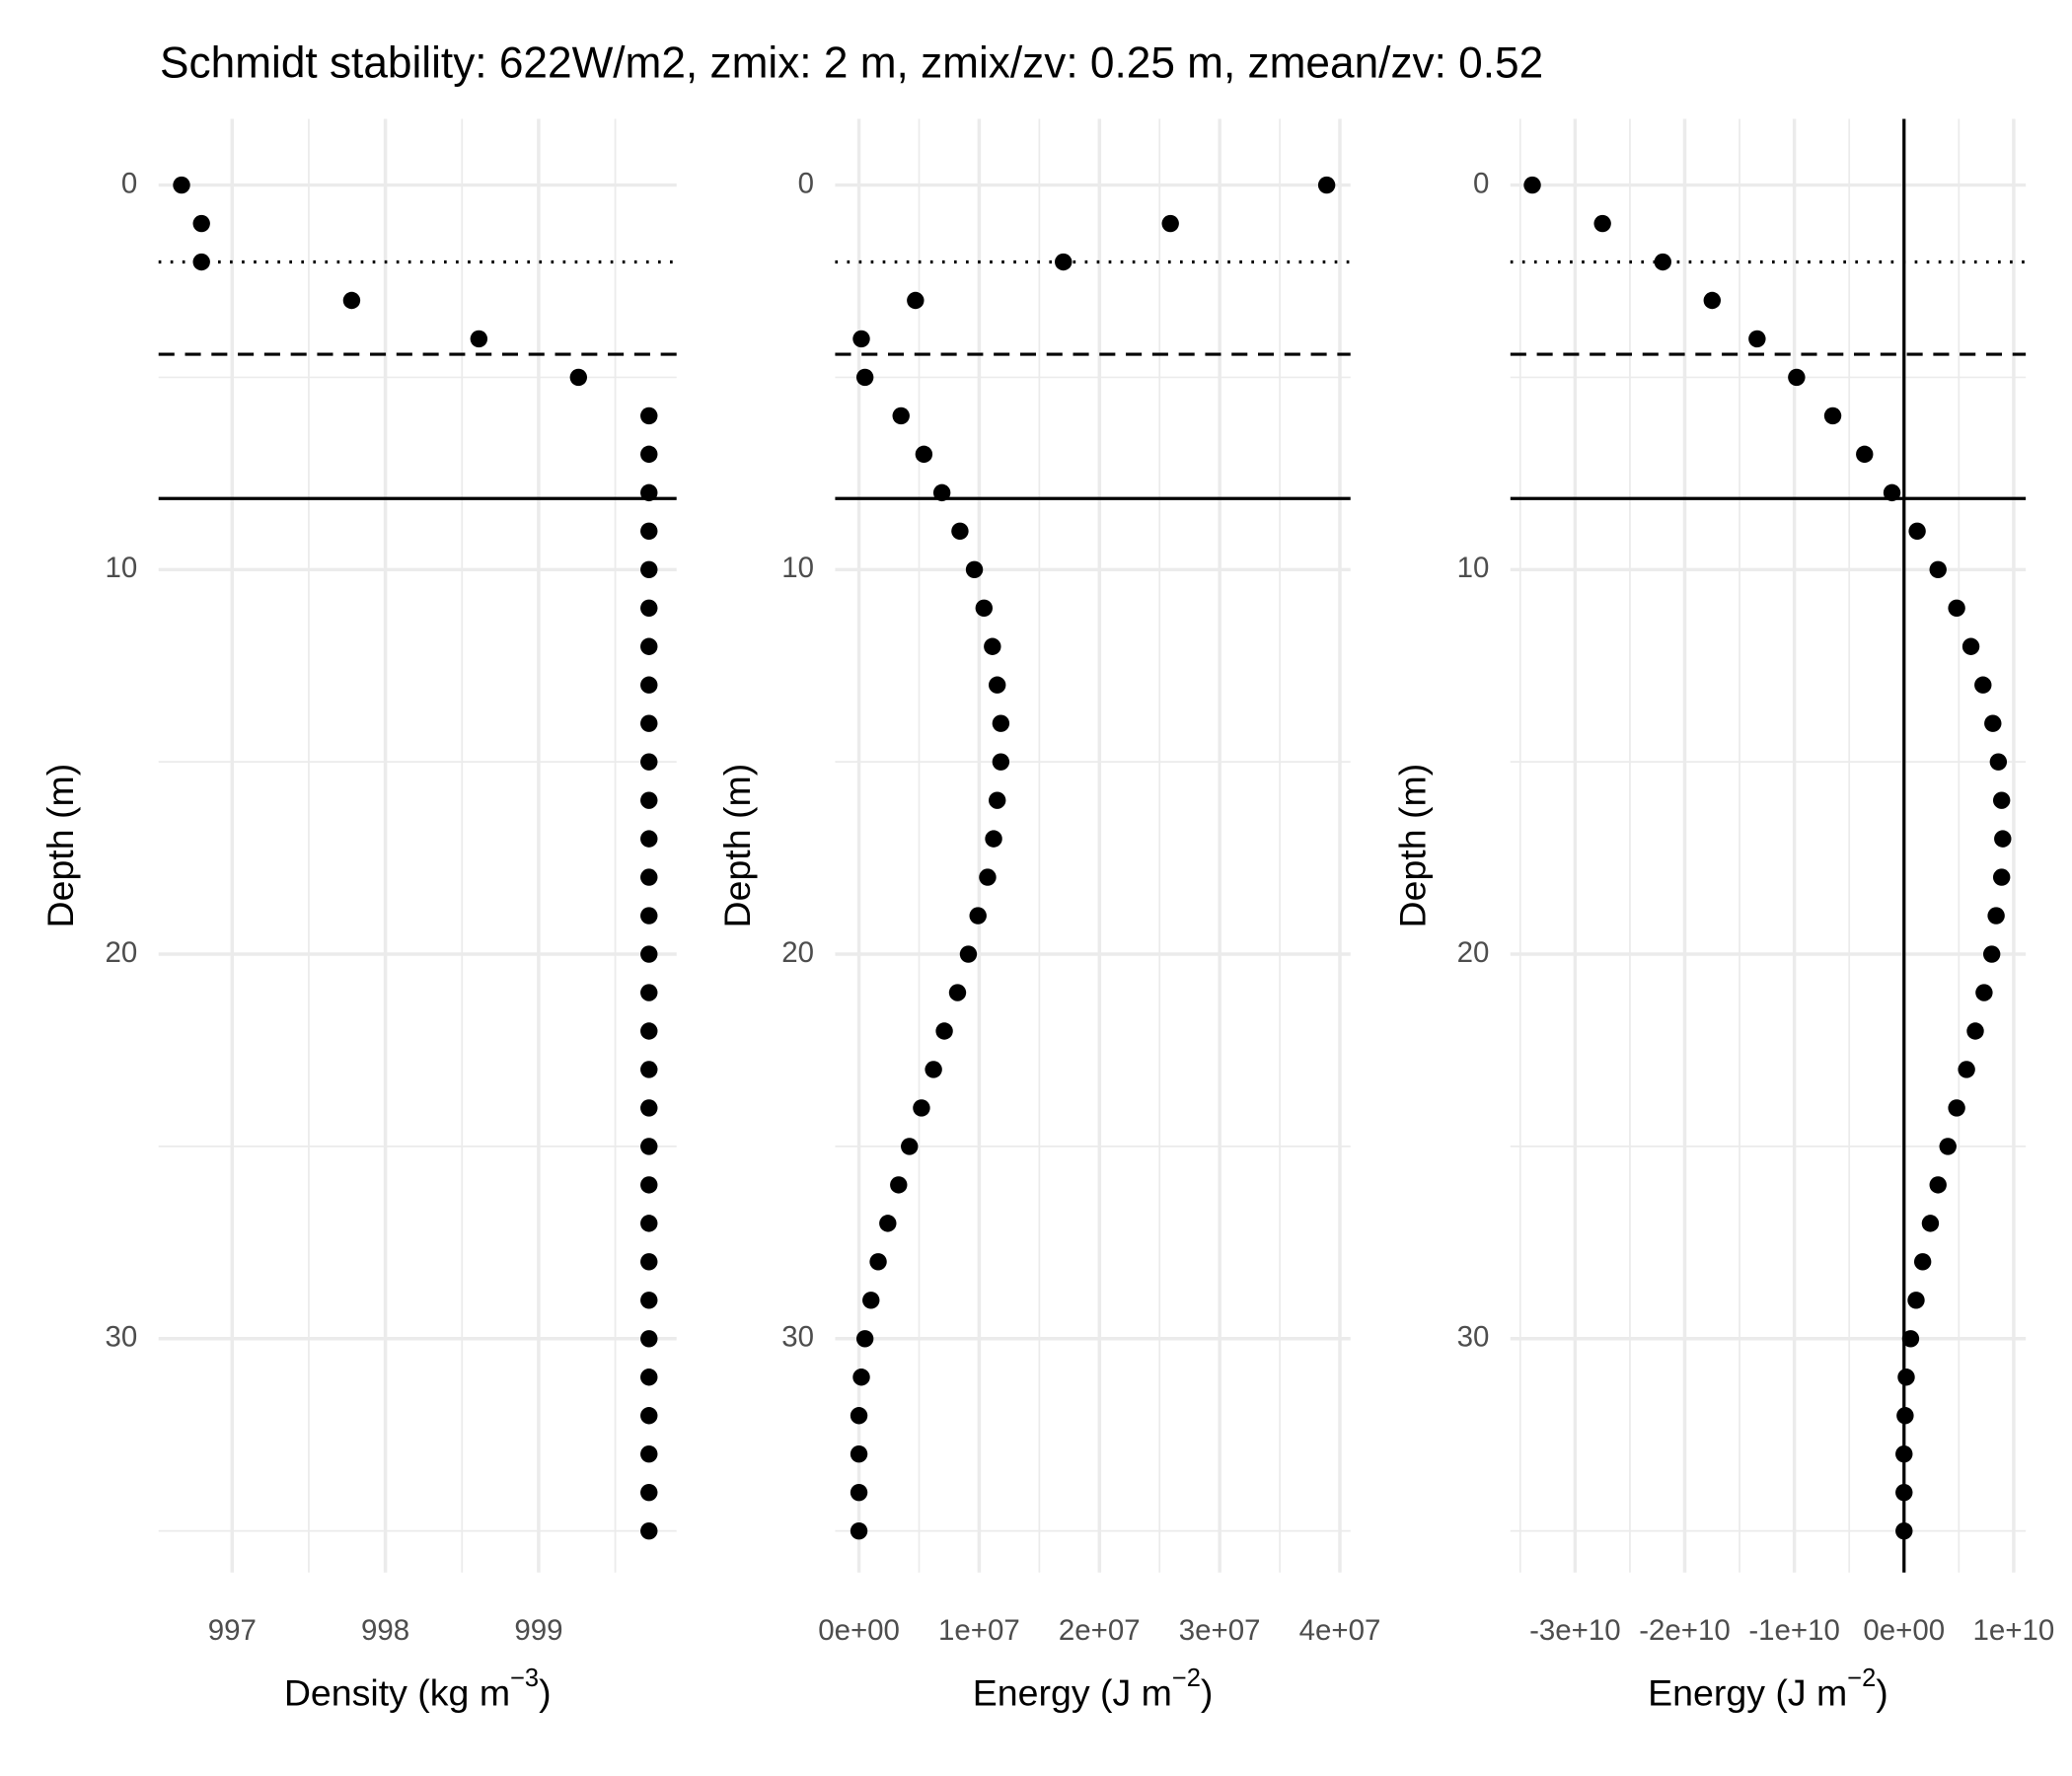 The width and height of the screenshot is (2072, 1776). What do you see at coordinates (233, 1631) in the screenshot?
I see `x-tick-label: 997` at bounding box center [233, 1631].